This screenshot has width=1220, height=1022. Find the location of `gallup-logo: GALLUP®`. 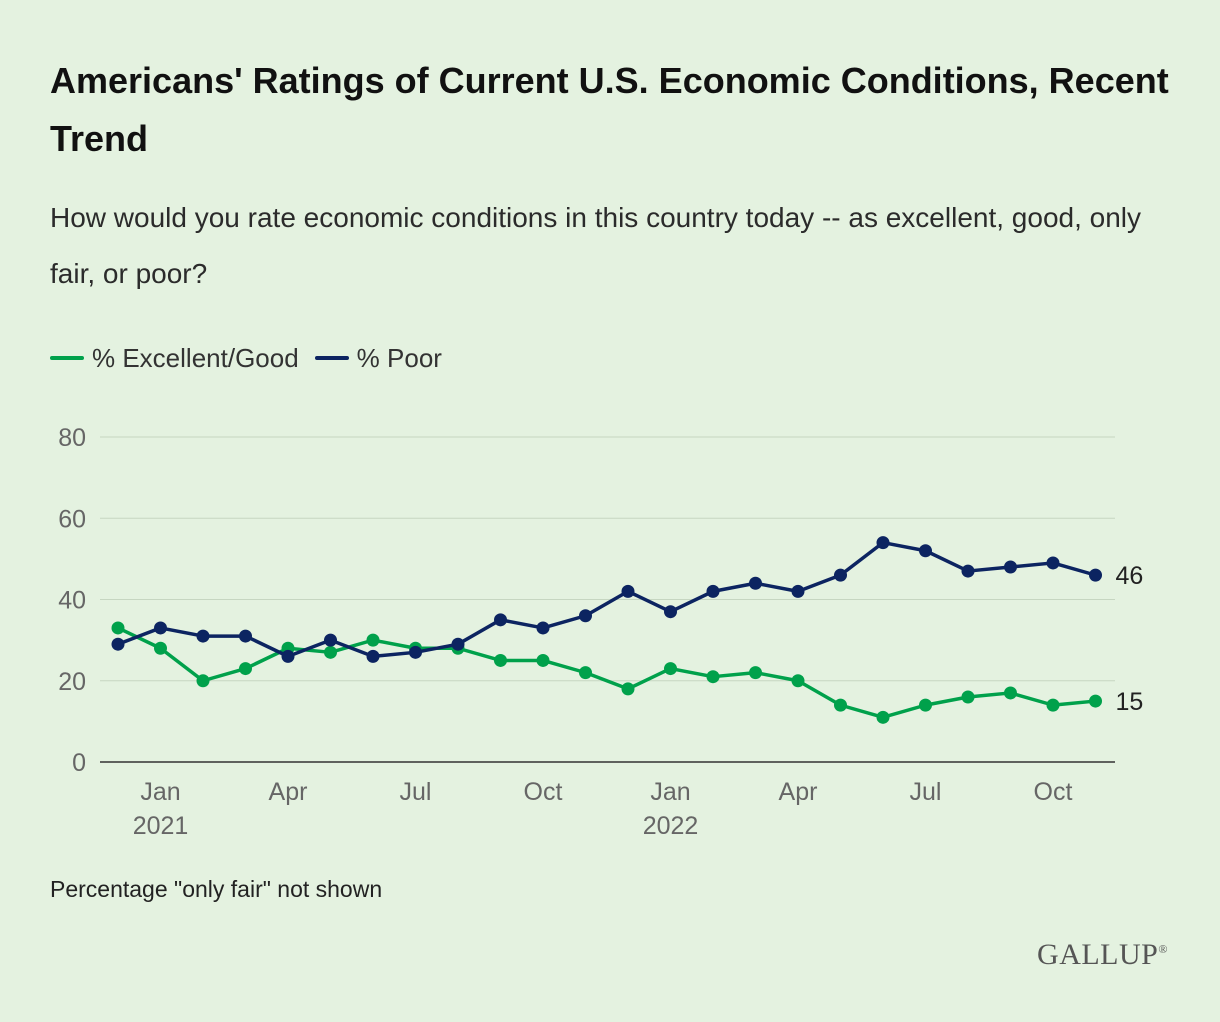

gallup-logo: GALLUP® is located at coordinates (1102, 955).